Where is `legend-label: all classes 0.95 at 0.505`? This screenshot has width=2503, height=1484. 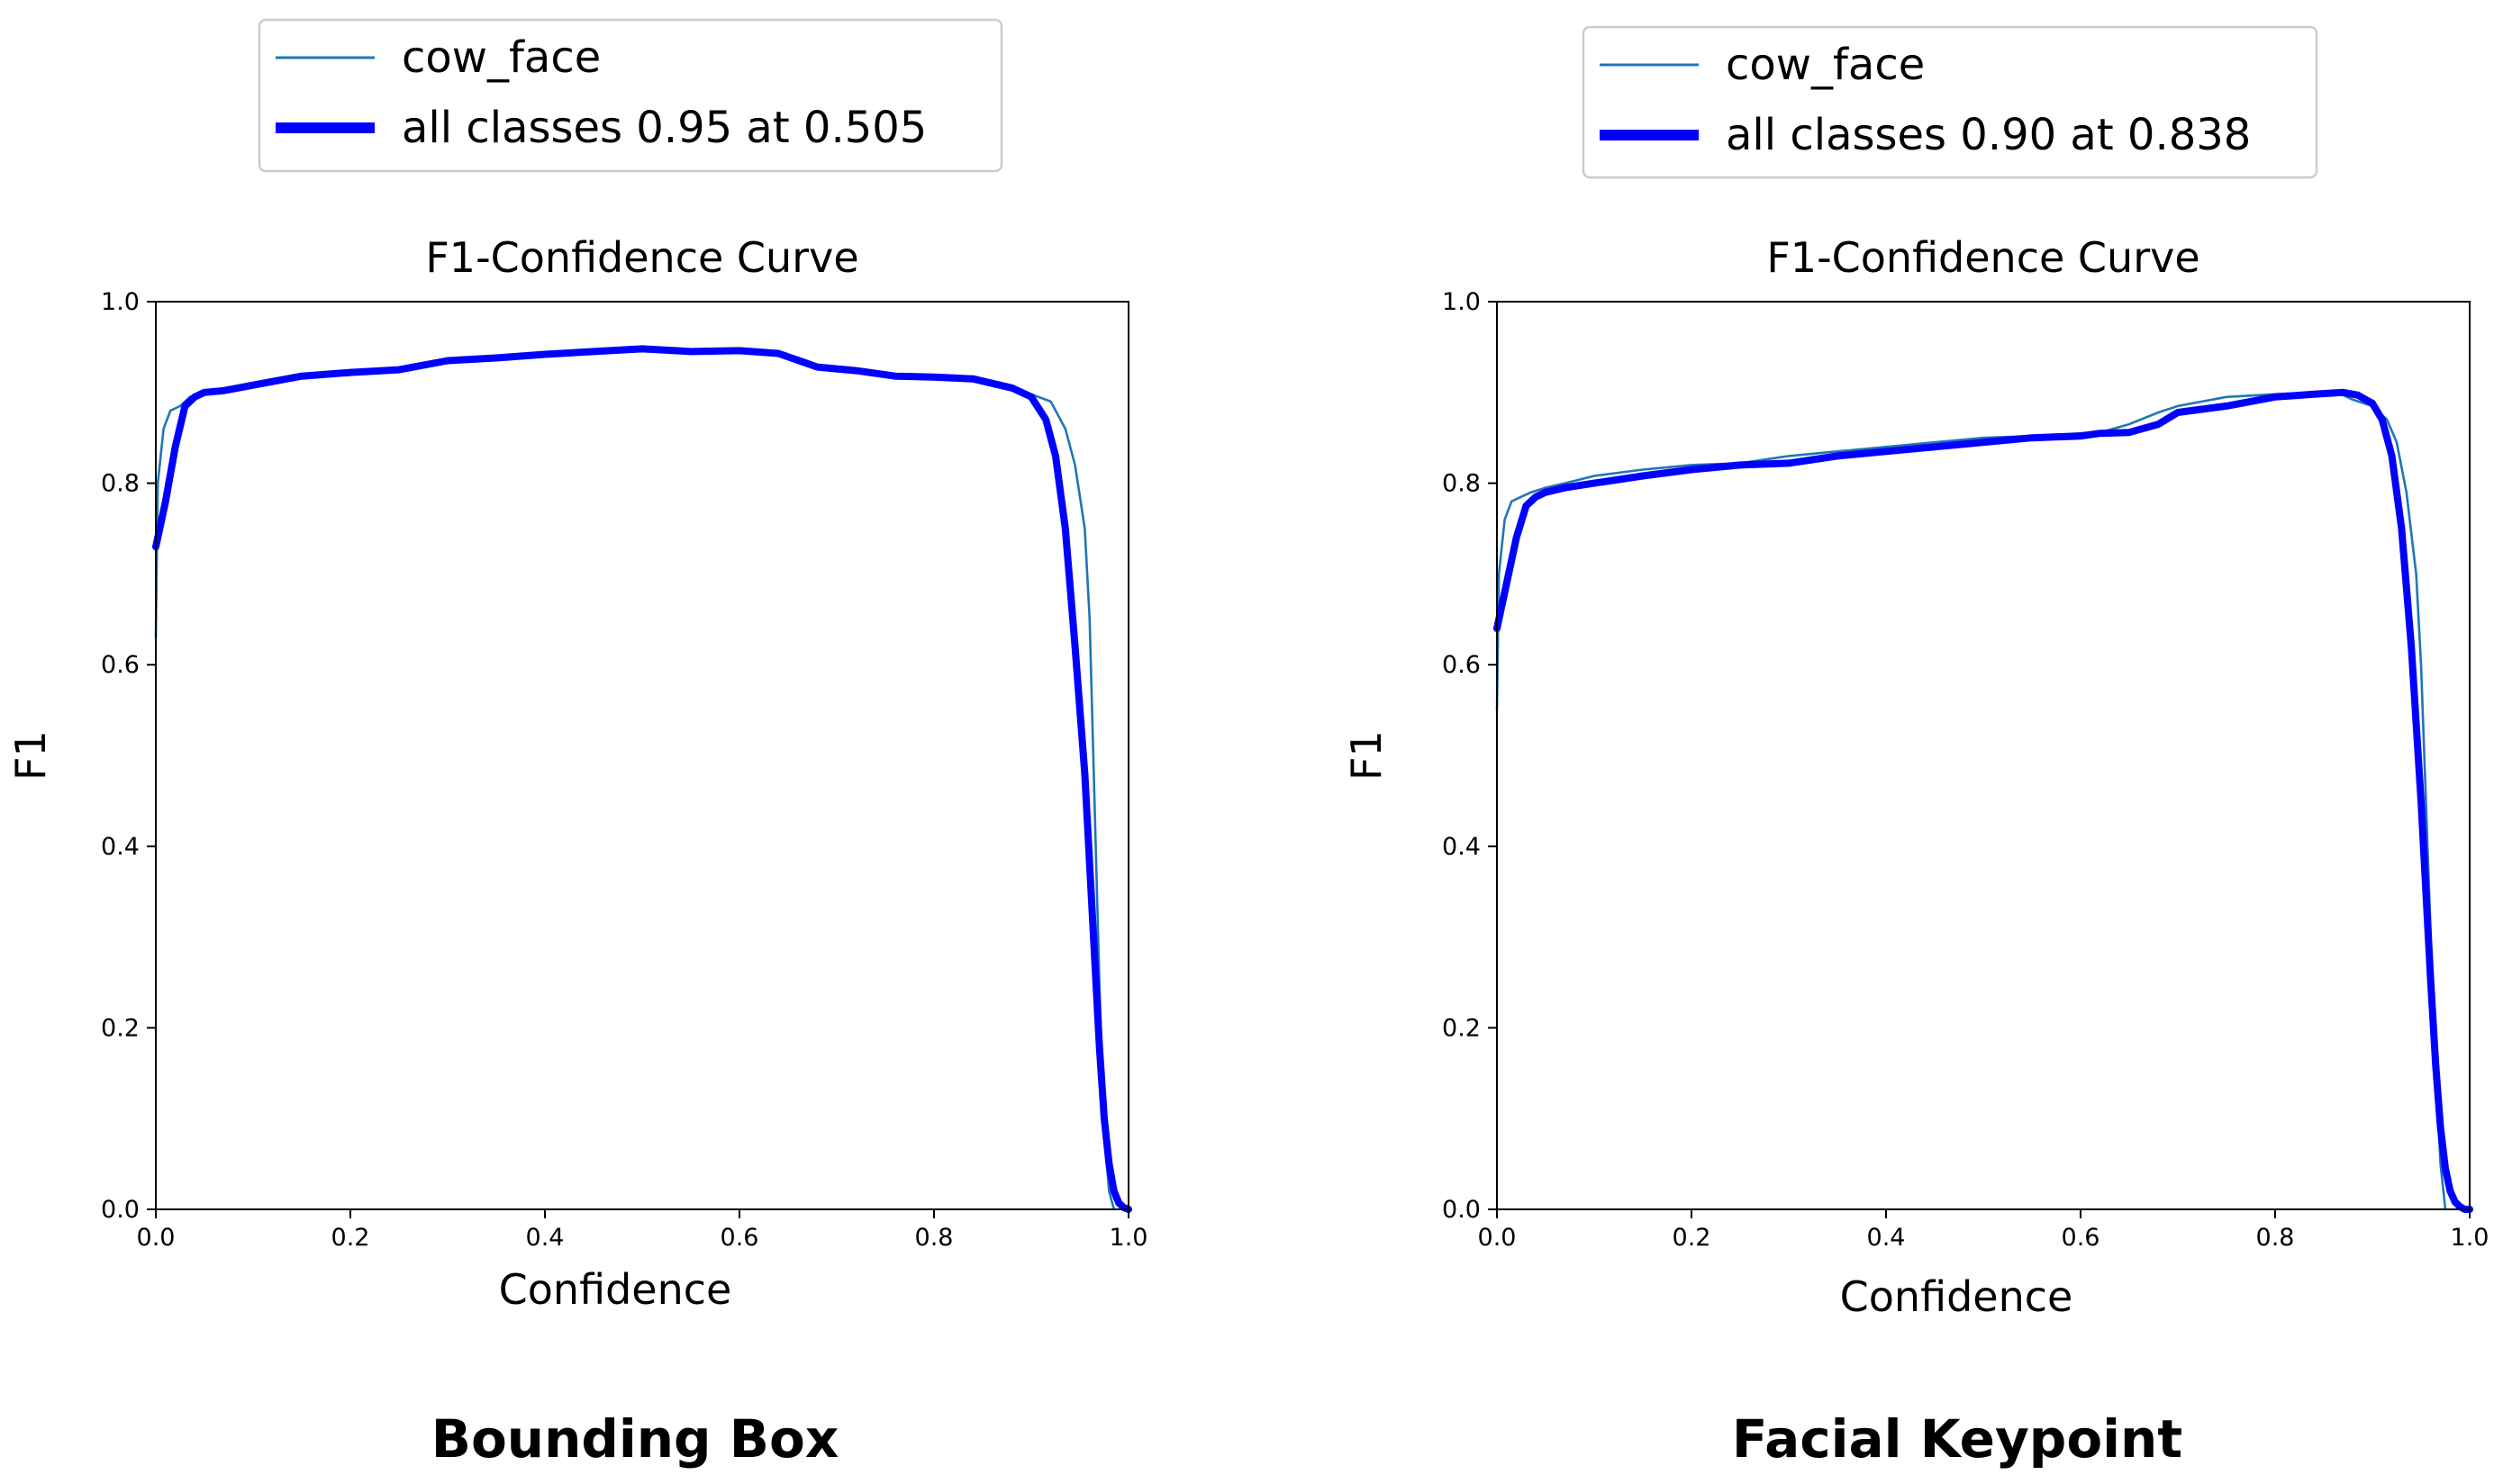 legend-label: all classes 0.95 at 0.505 is located at coordinates (664, 128).